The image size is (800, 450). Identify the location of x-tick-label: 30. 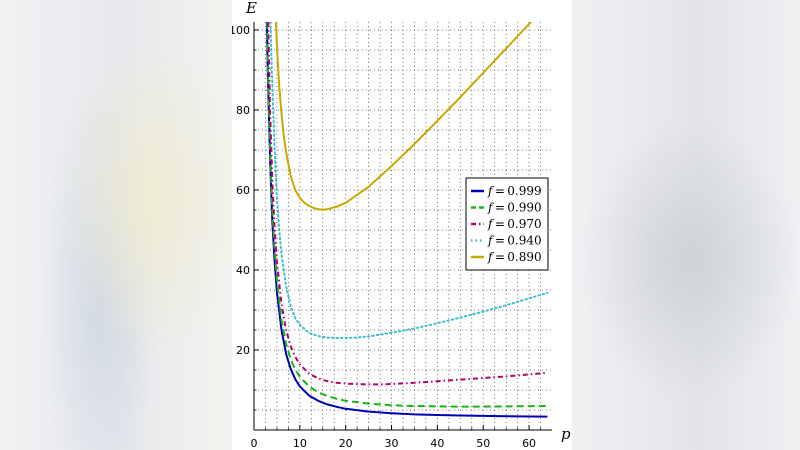
(392, 443).